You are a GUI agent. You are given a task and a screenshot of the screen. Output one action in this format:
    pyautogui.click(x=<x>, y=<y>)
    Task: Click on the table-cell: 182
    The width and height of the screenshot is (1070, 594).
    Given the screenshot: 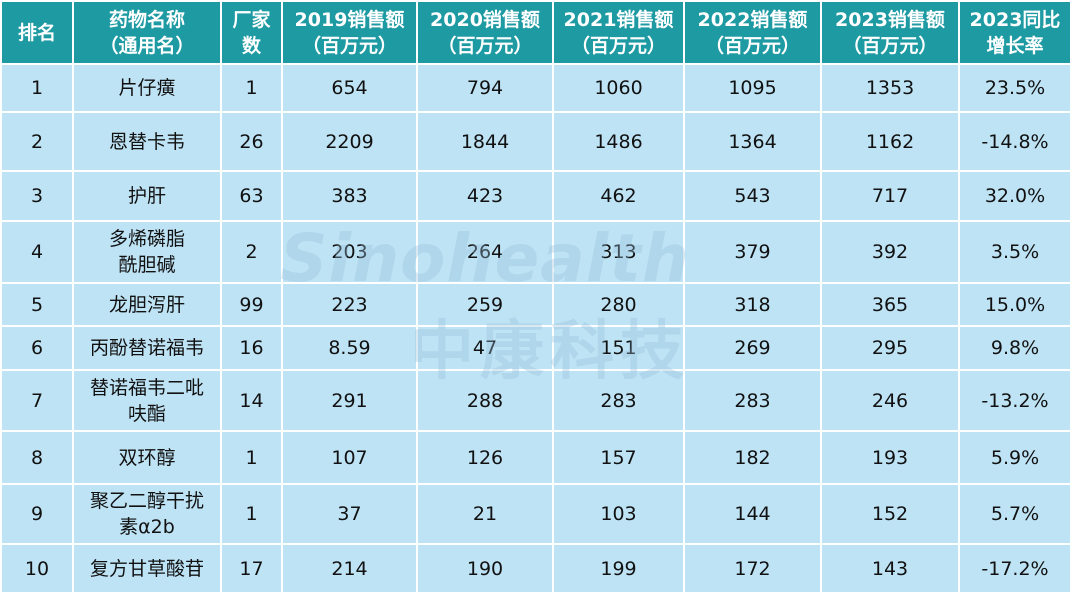 What is the action you would take?
    pyautogui.click(x=752, y=457)
    